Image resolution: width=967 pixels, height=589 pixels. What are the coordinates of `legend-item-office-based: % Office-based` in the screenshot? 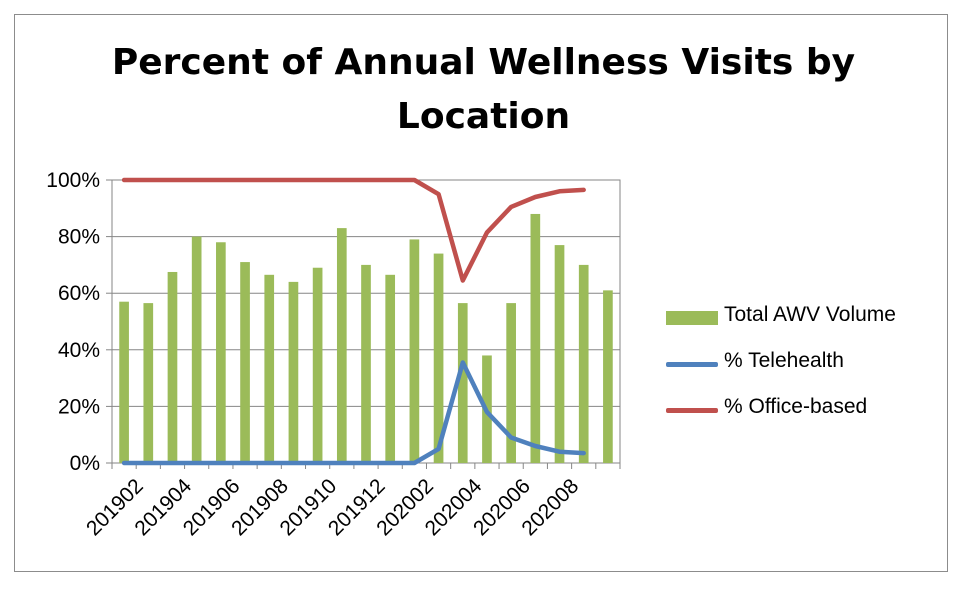 It's located at (806, 415).